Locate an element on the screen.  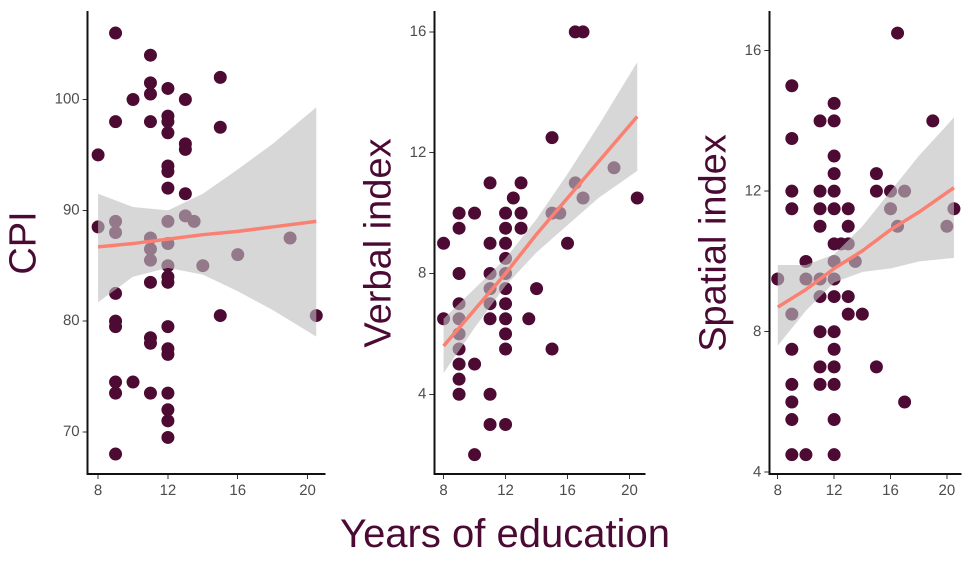
y-axis-title: CPI is located at coordinates (23, 243).